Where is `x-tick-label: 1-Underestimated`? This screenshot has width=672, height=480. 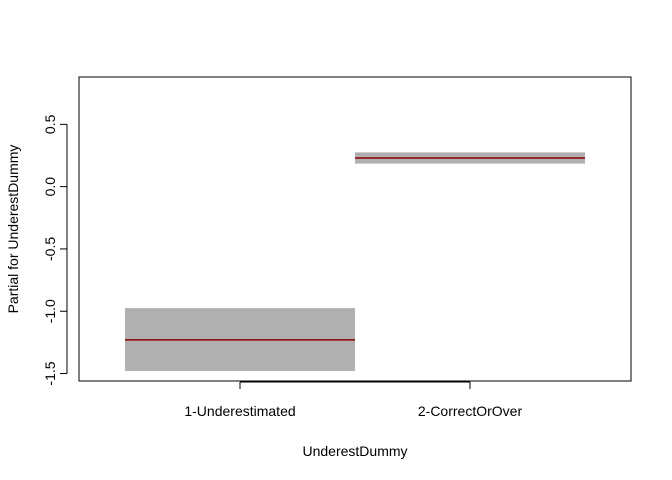 x-tick-label: 1-Underestimated is located at coordinates (239, 411).